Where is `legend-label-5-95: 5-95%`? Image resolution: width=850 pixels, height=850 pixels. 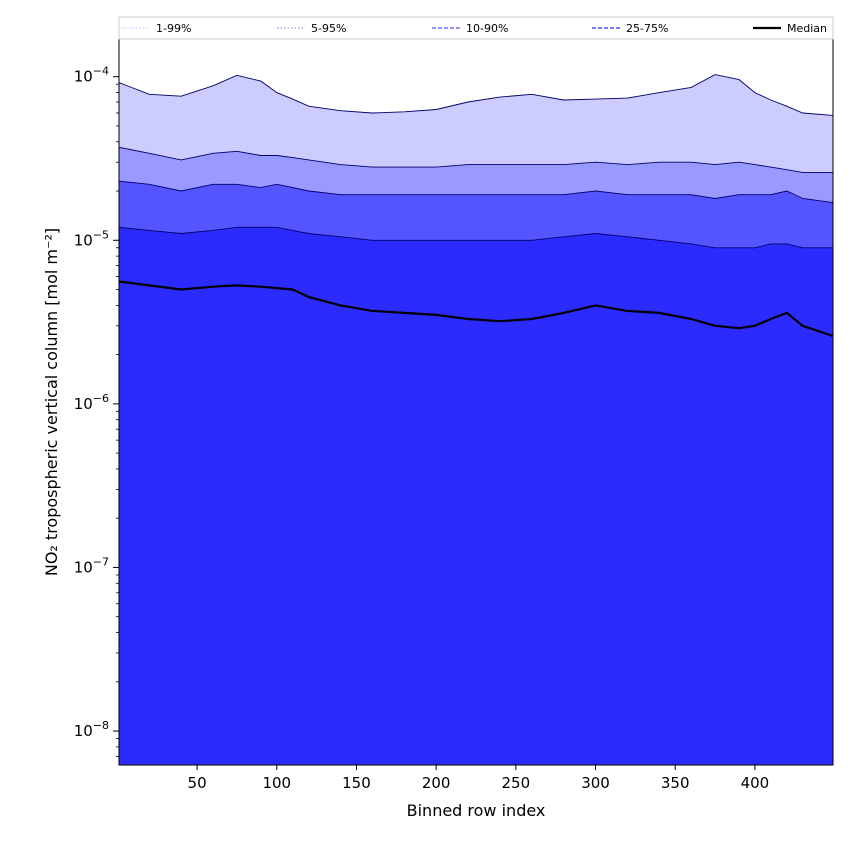
legend-label-5-95: 5-95% is located at coordinates (328, 28).